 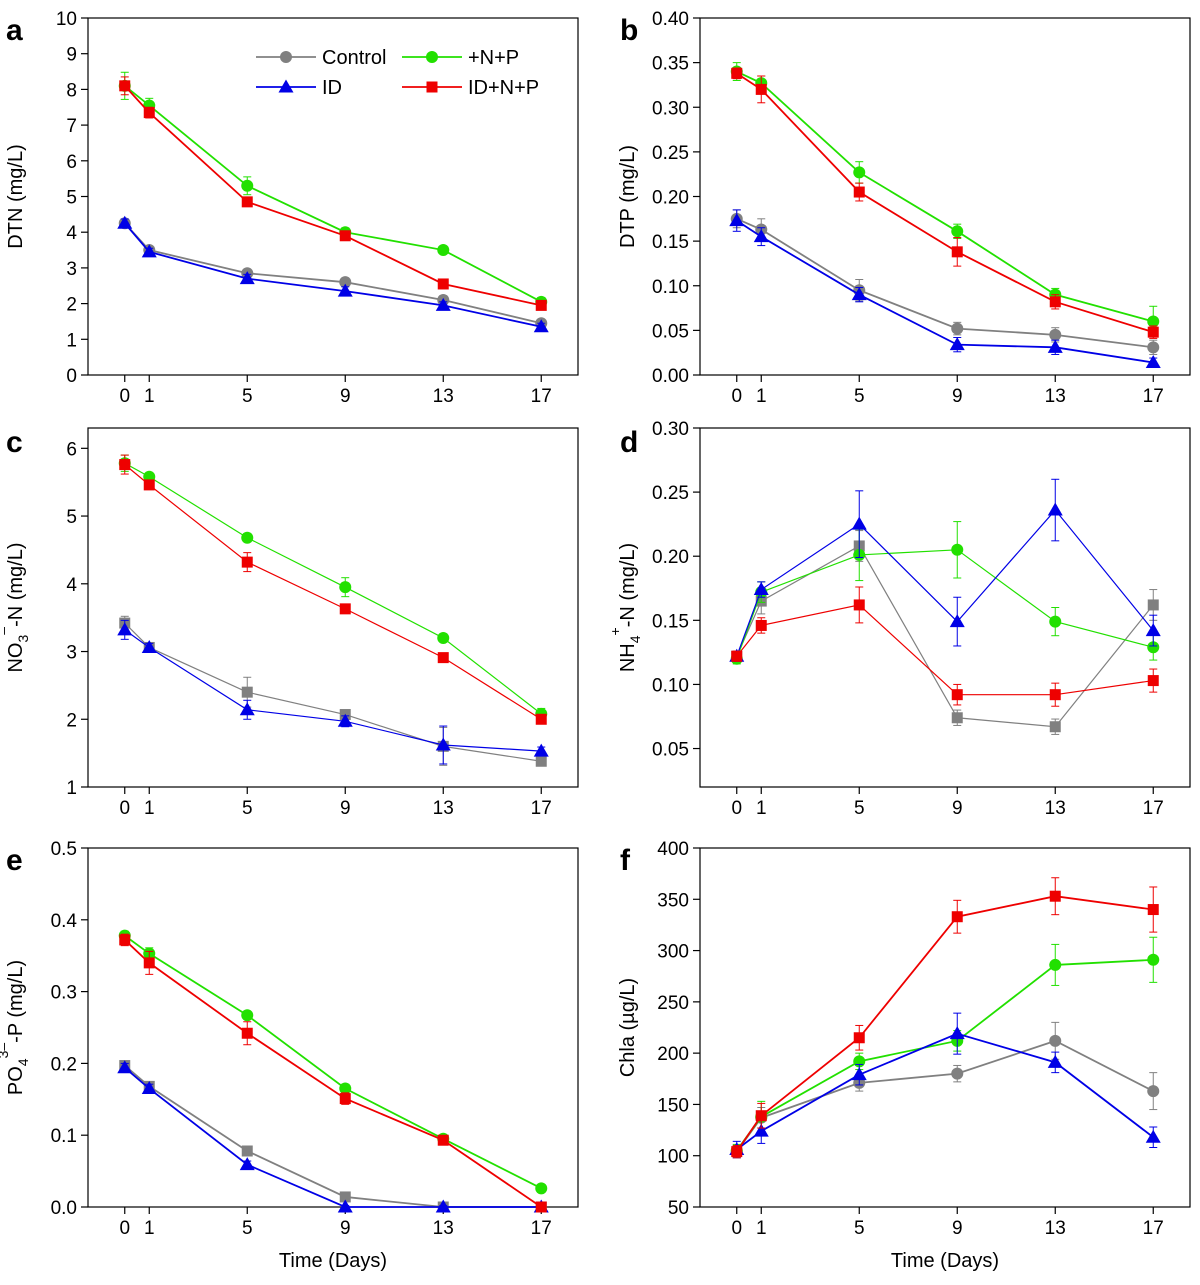 What do you see at coordinates (23, 639) in the screenshot?
I see `y-axis-label-part: 3` at bounding box center [23, 639].